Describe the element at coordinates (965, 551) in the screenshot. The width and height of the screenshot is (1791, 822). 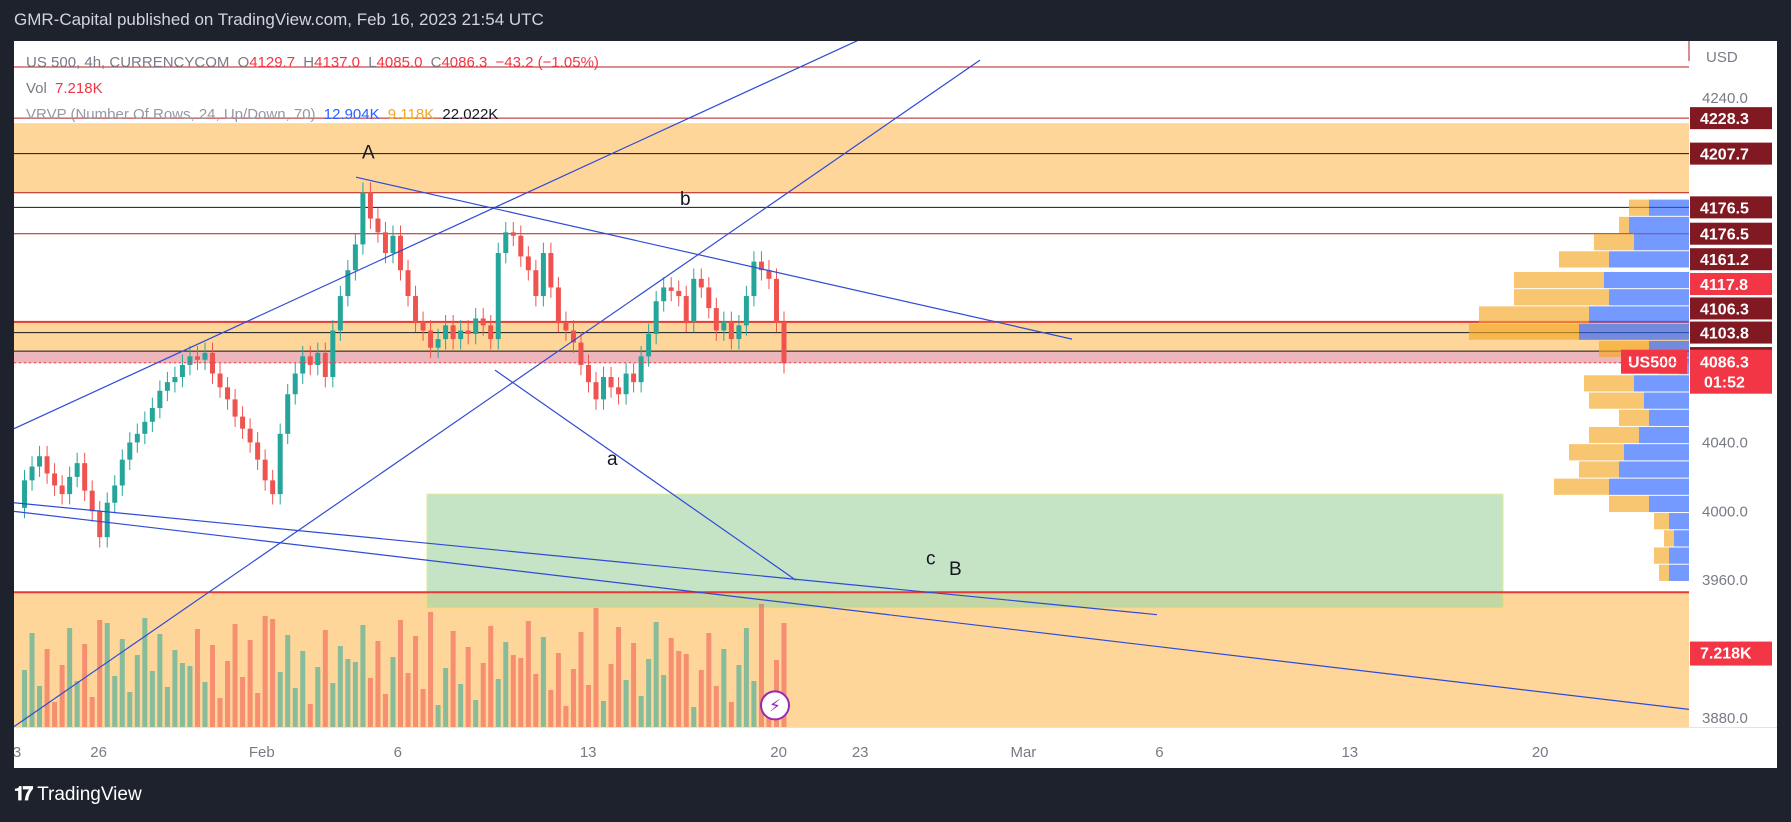
I see `target-zone-green` at that location.